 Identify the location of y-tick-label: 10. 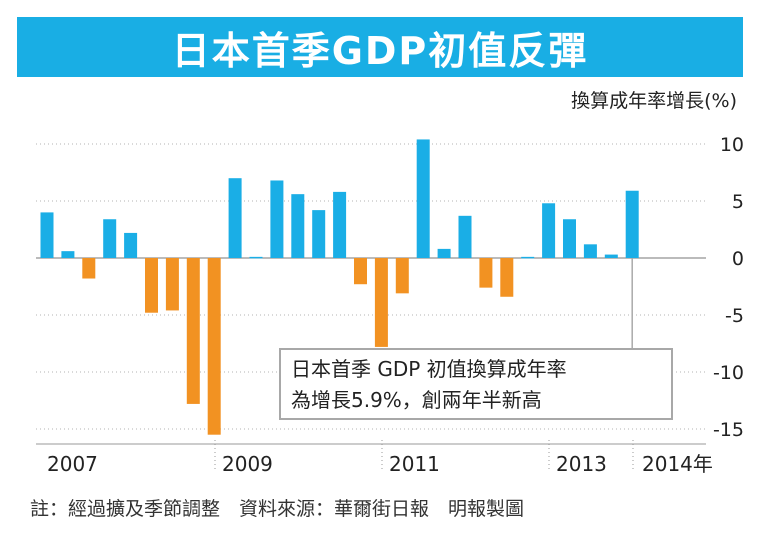
(732, 145).